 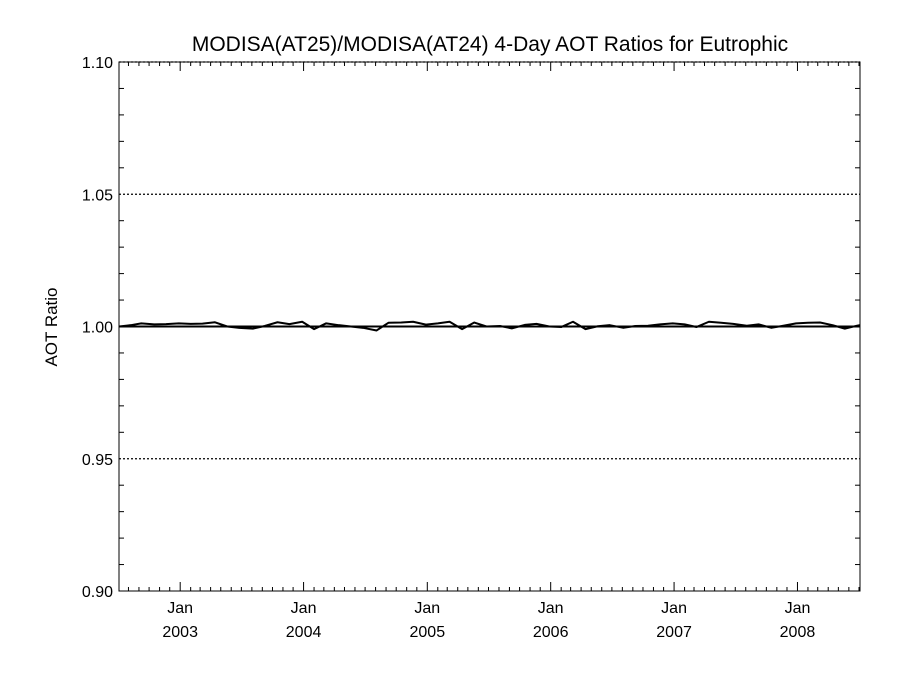 I want to click on x-tick-year-label: 2007, so click(x=674, y=632).